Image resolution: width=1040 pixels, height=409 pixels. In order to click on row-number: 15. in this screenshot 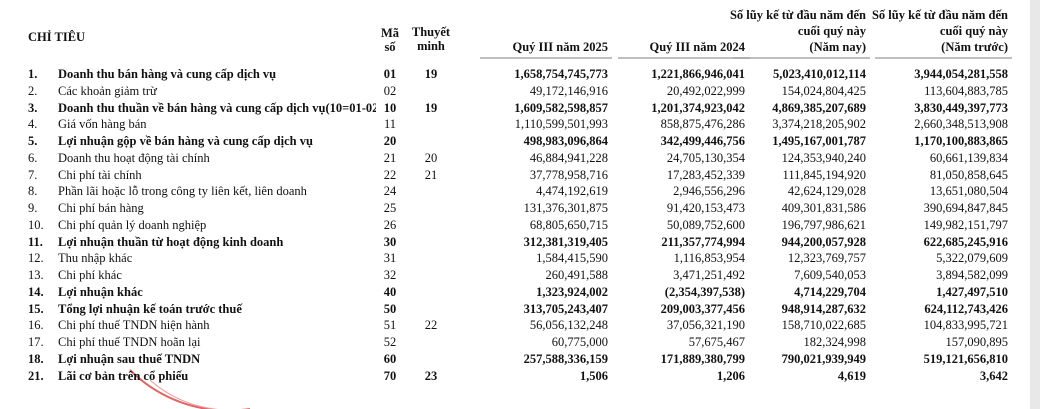, I will do `click(36, 308)`.